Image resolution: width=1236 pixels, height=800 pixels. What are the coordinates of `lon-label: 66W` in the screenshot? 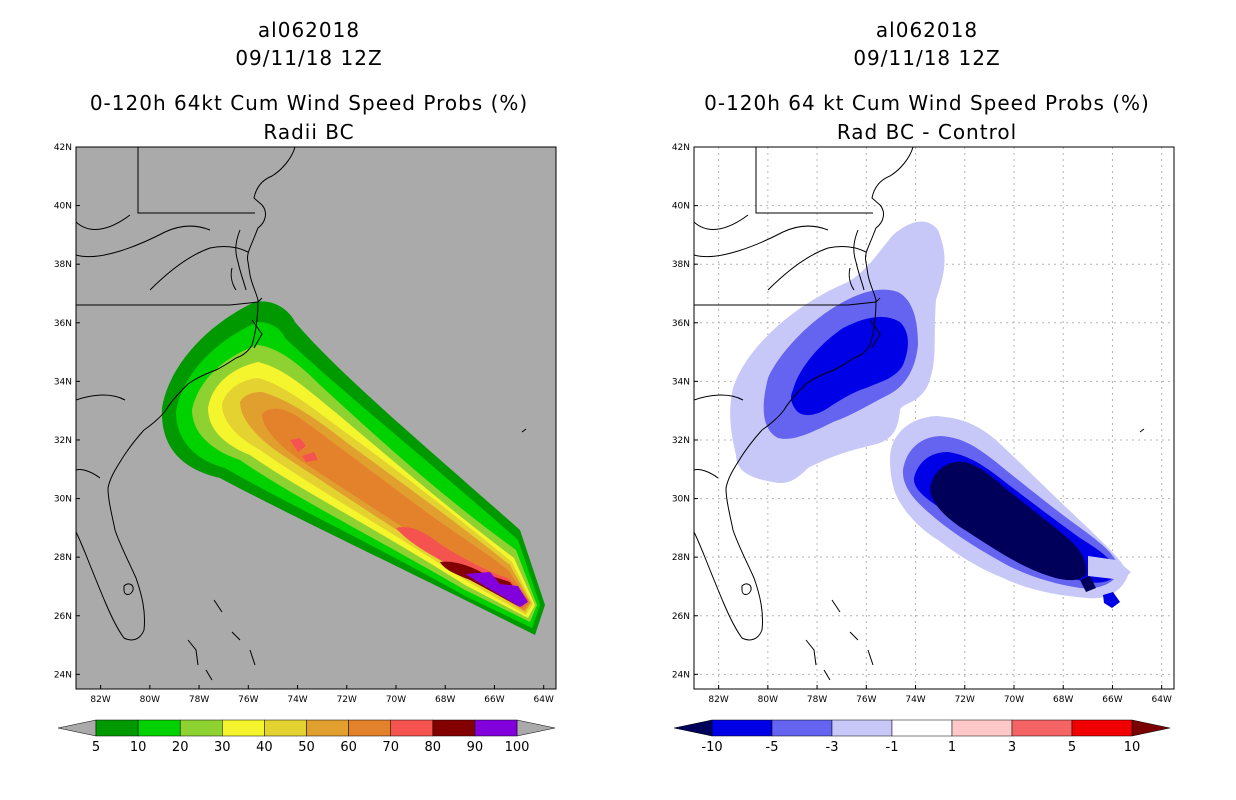 It's located at (1112, 700).